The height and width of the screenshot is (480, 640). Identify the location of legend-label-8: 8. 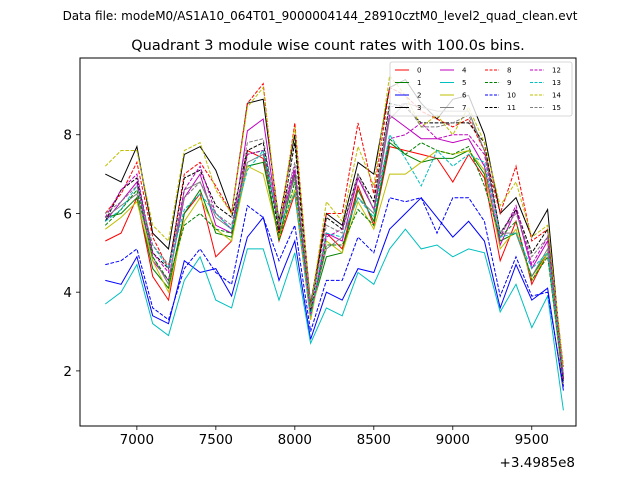
(509, 71).